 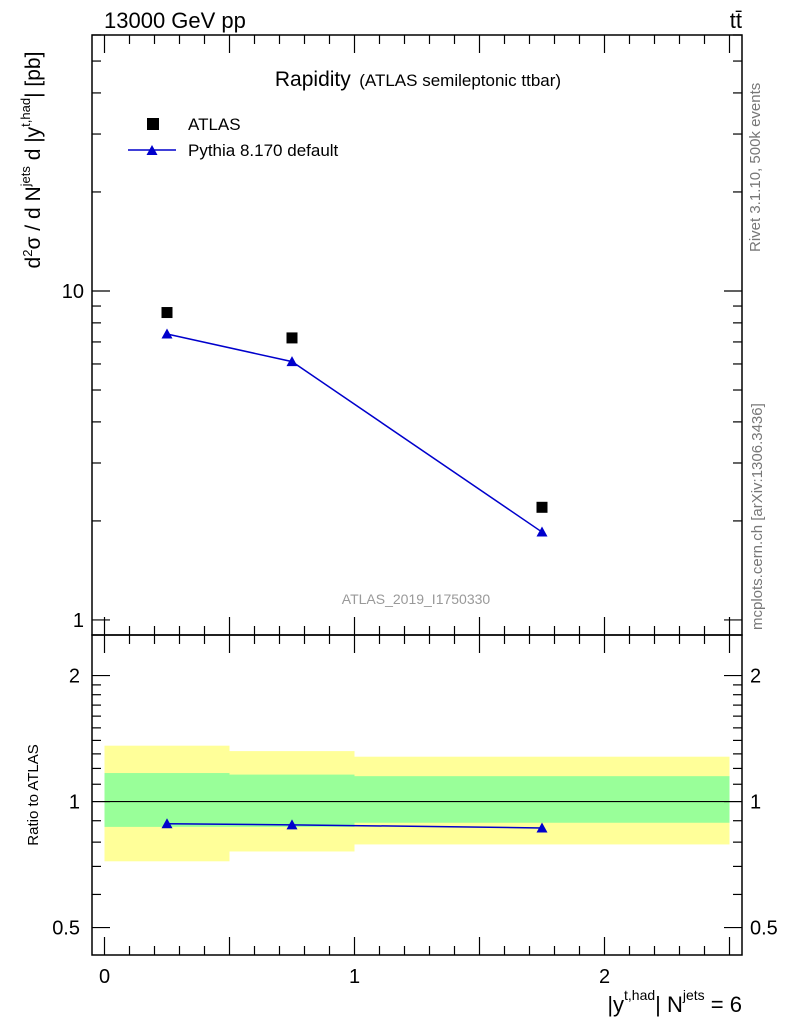 I want to click on pythia-line, so click(x=354, y=433).